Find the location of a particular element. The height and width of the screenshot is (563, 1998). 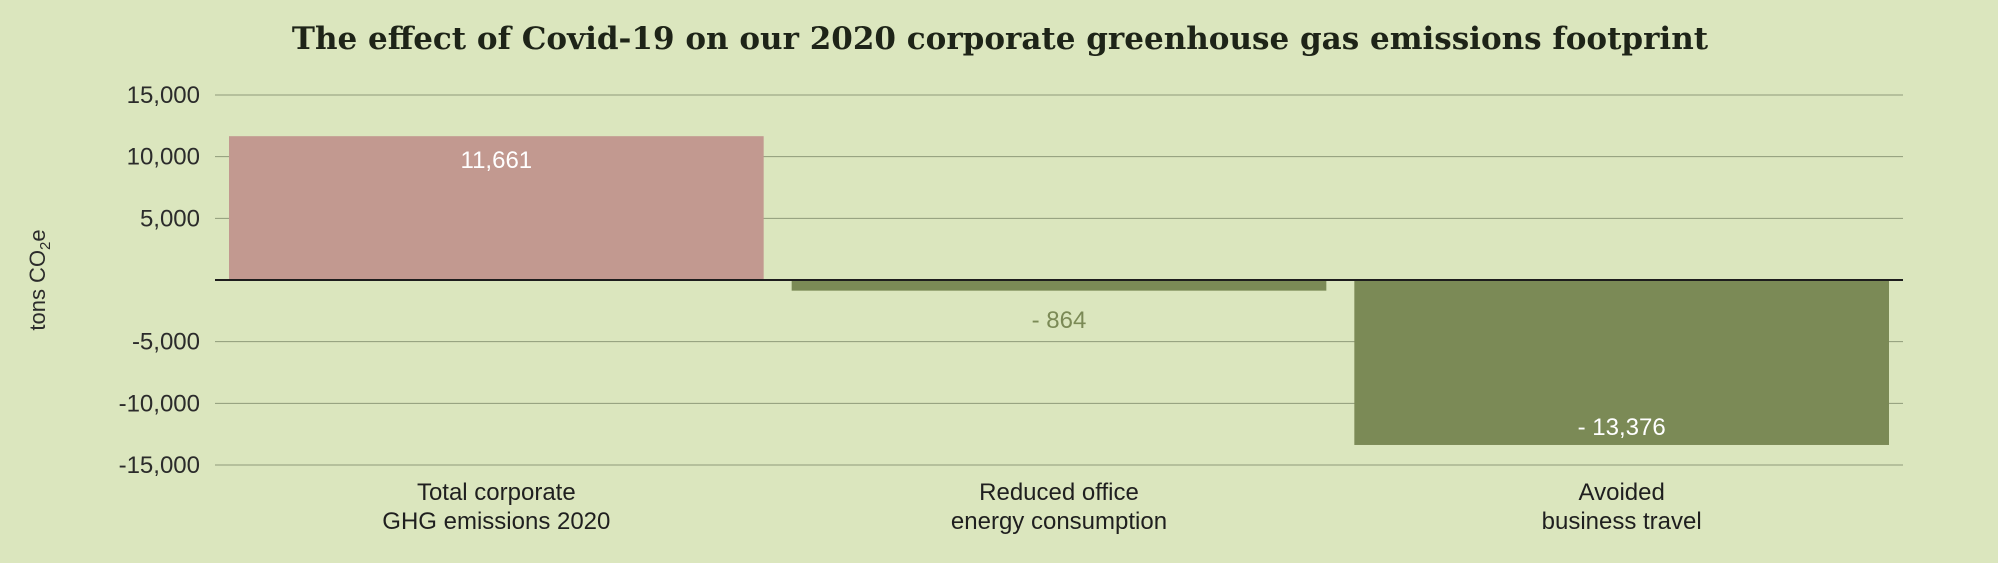

category-label: business travel is located at coordinates (1622, 521).